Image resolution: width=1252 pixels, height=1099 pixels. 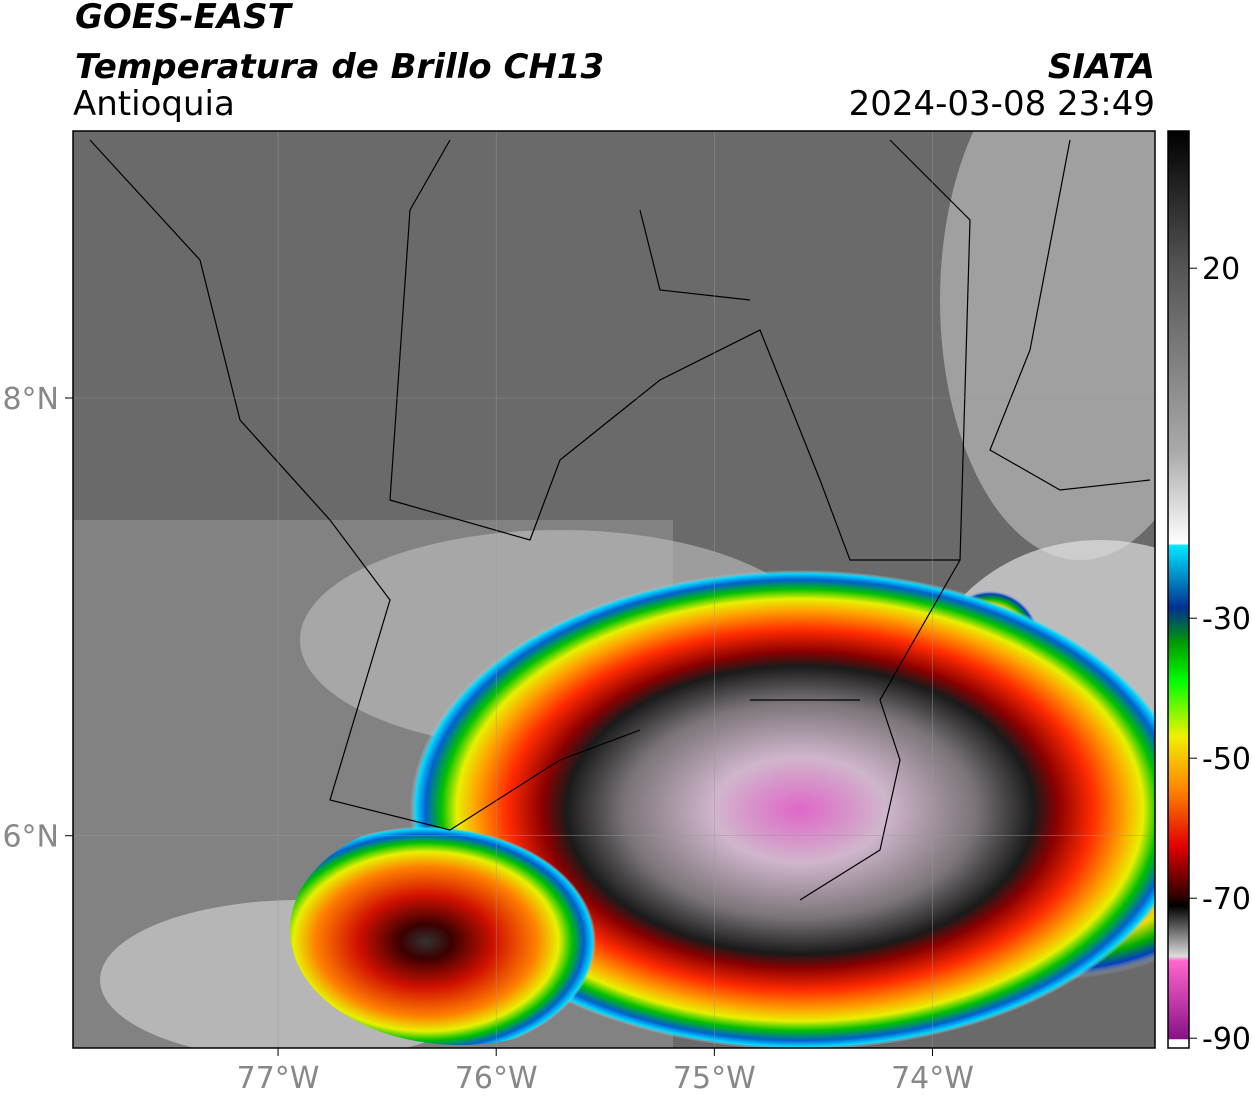 I want to click on x-tick-label: 77°W, so click(x=278, y=1078).